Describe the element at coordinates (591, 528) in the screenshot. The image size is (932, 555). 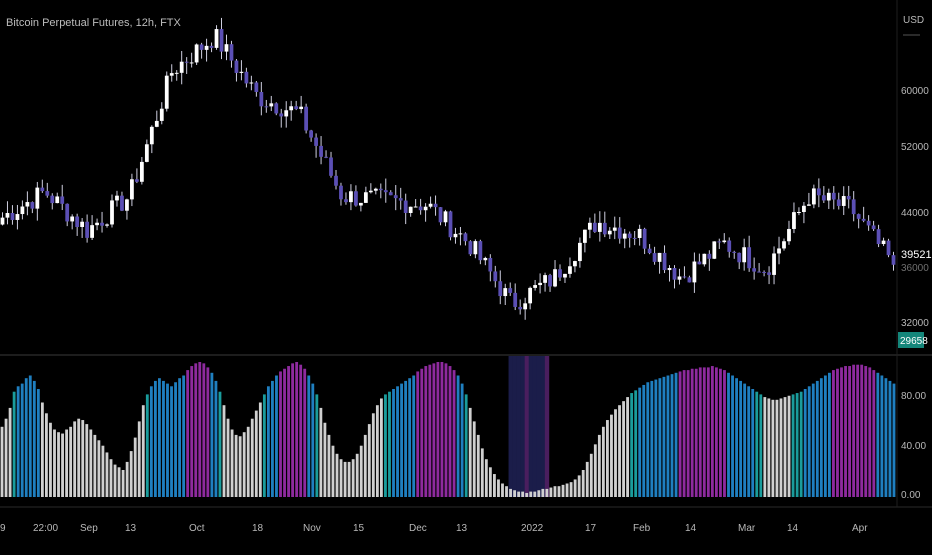
I see `time-label: 17` at that location.